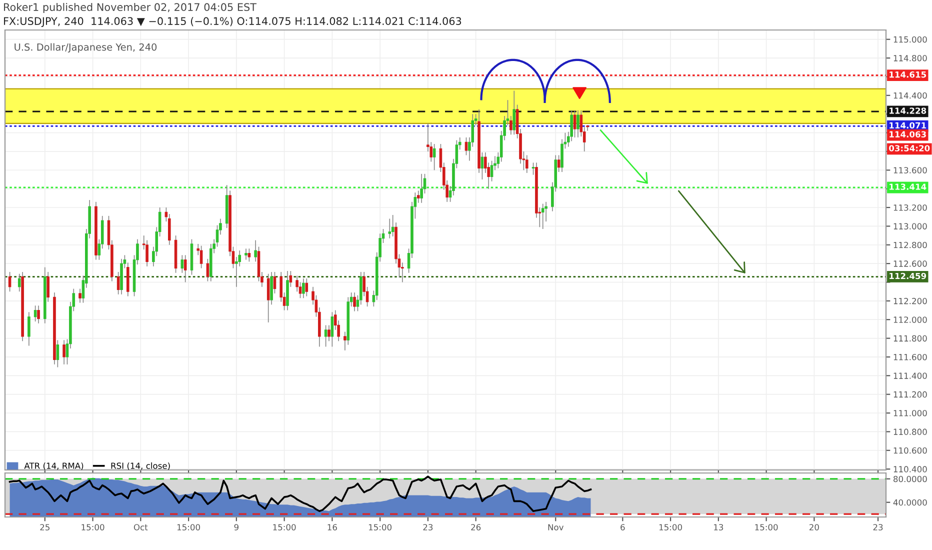 The height and width of the screenshot is (550, 932). I want to click on y-tick-label: 112.200, so click(910, 301).